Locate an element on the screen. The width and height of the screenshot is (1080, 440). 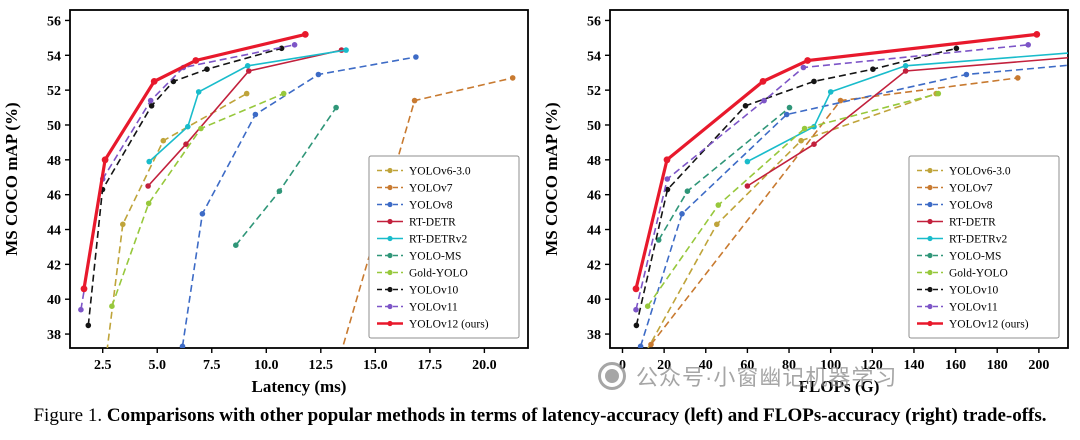
x-axis: 2.5 5.0 7.5 10.0 12.5 15.0 17.5 20.0 is located at coordinates (295, 360).